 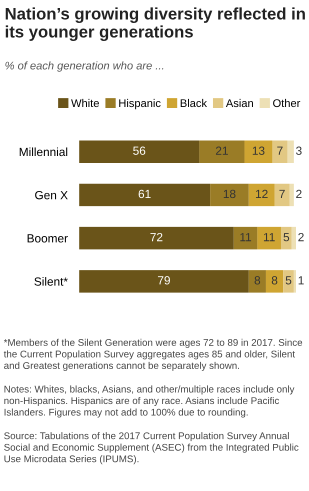 I want to click on legend-label: Hispanic, so click(x=140, y=104).